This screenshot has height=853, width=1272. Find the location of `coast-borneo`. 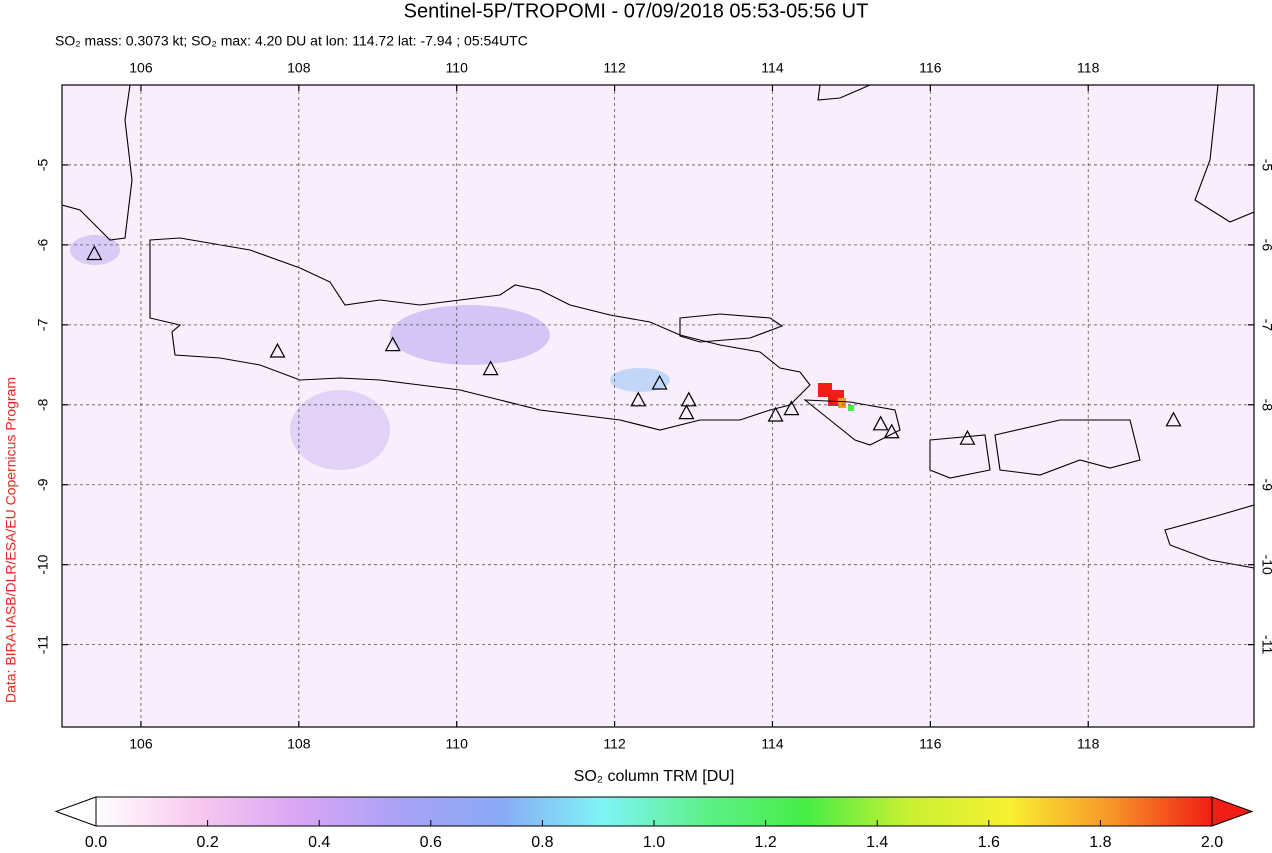

coast-borneo is located at coordinates (844, 93).